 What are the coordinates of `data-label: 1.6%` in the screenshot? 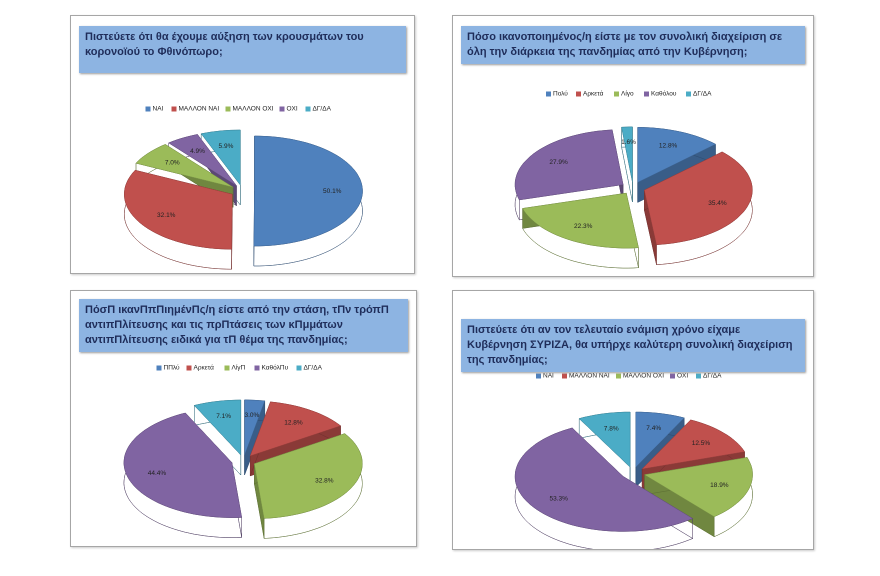 It's located at (628, 142).